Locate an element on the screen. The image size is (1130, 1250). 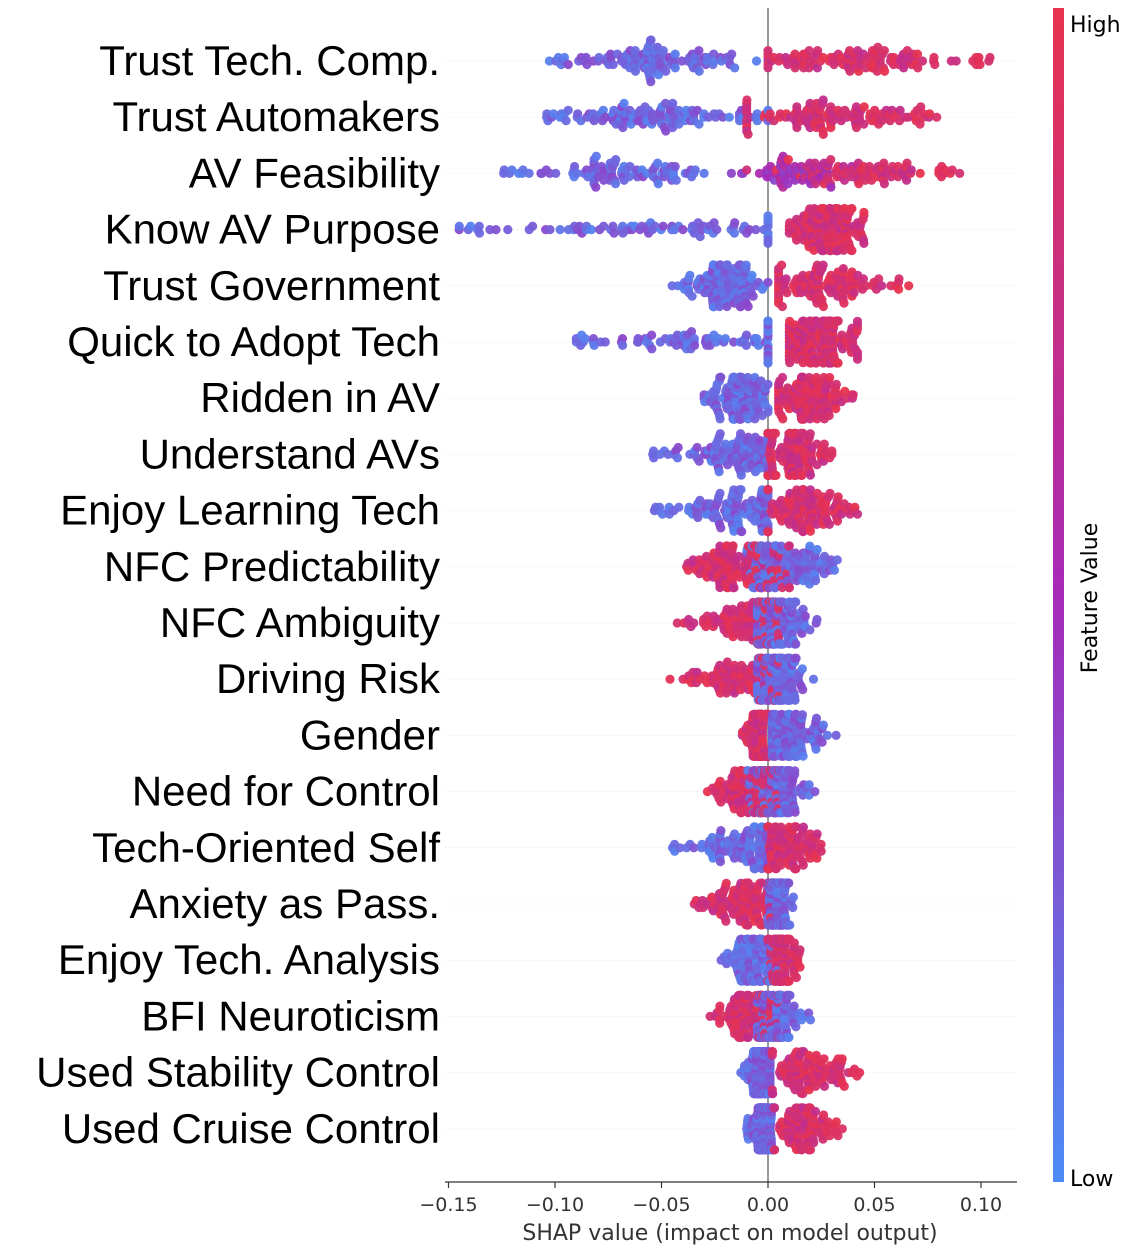
feature-label: Know AV Purpose is located at coordinates (272, 229).